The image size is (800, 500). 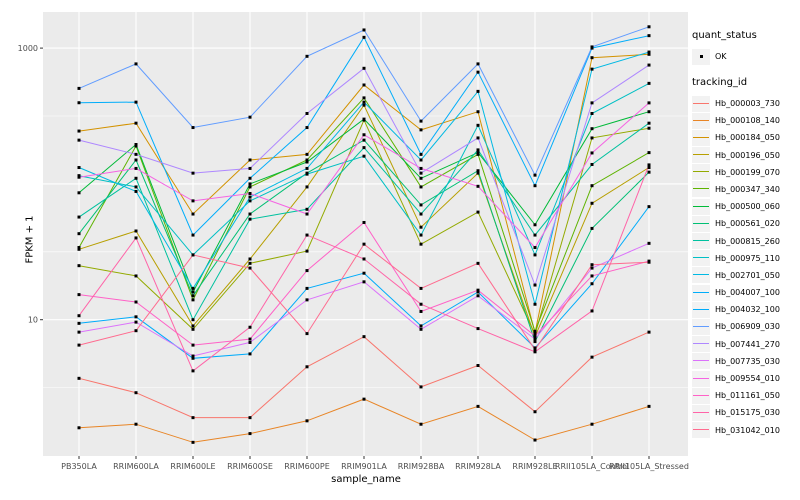 I want to click on legend-item-Hb_000347_340: Hb_000347_340, so click(x=746, y=189).